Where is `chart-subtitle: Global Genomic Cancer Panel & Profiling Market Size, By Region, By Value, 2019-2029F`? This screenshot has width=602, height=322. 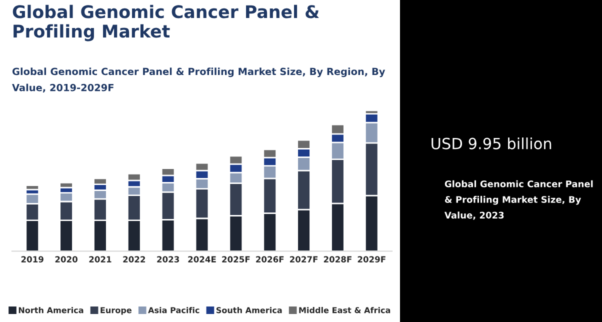 chart-subtitle: Global Genomic Cancer Panel & Profiling Market Size, By Region, By Value, 2019-2029F is located at coordinates (199, 80).